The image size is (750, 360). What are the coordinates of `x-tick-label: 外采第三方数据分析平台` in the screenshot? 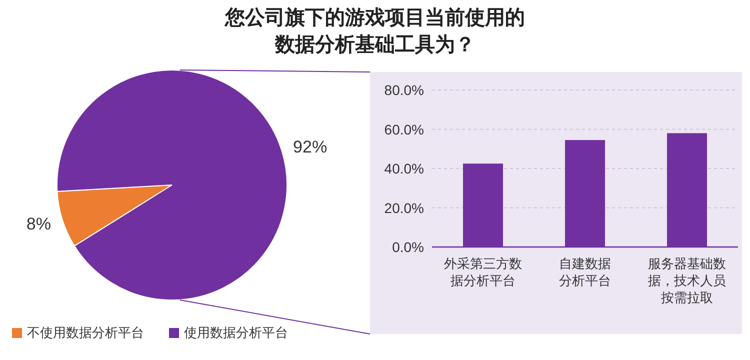 It's located at (483, 272).